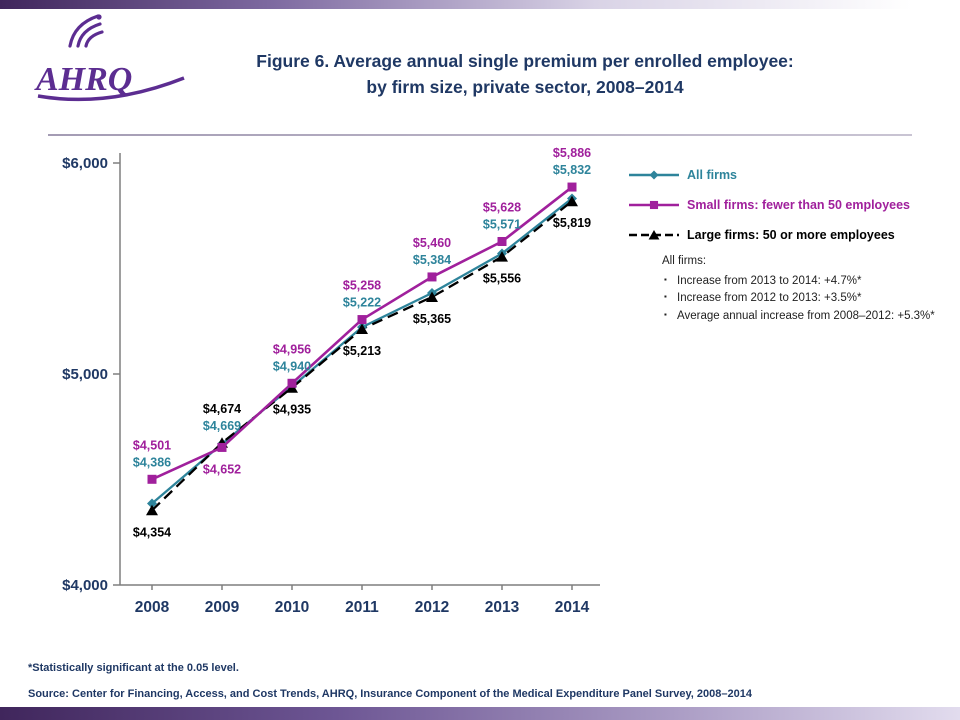 This screenshot has width=960, height=720. What do you see at coordinates (572, 153) in the screenshot?
I see `svg-text: $5,886` at bounding box center [572, 153].